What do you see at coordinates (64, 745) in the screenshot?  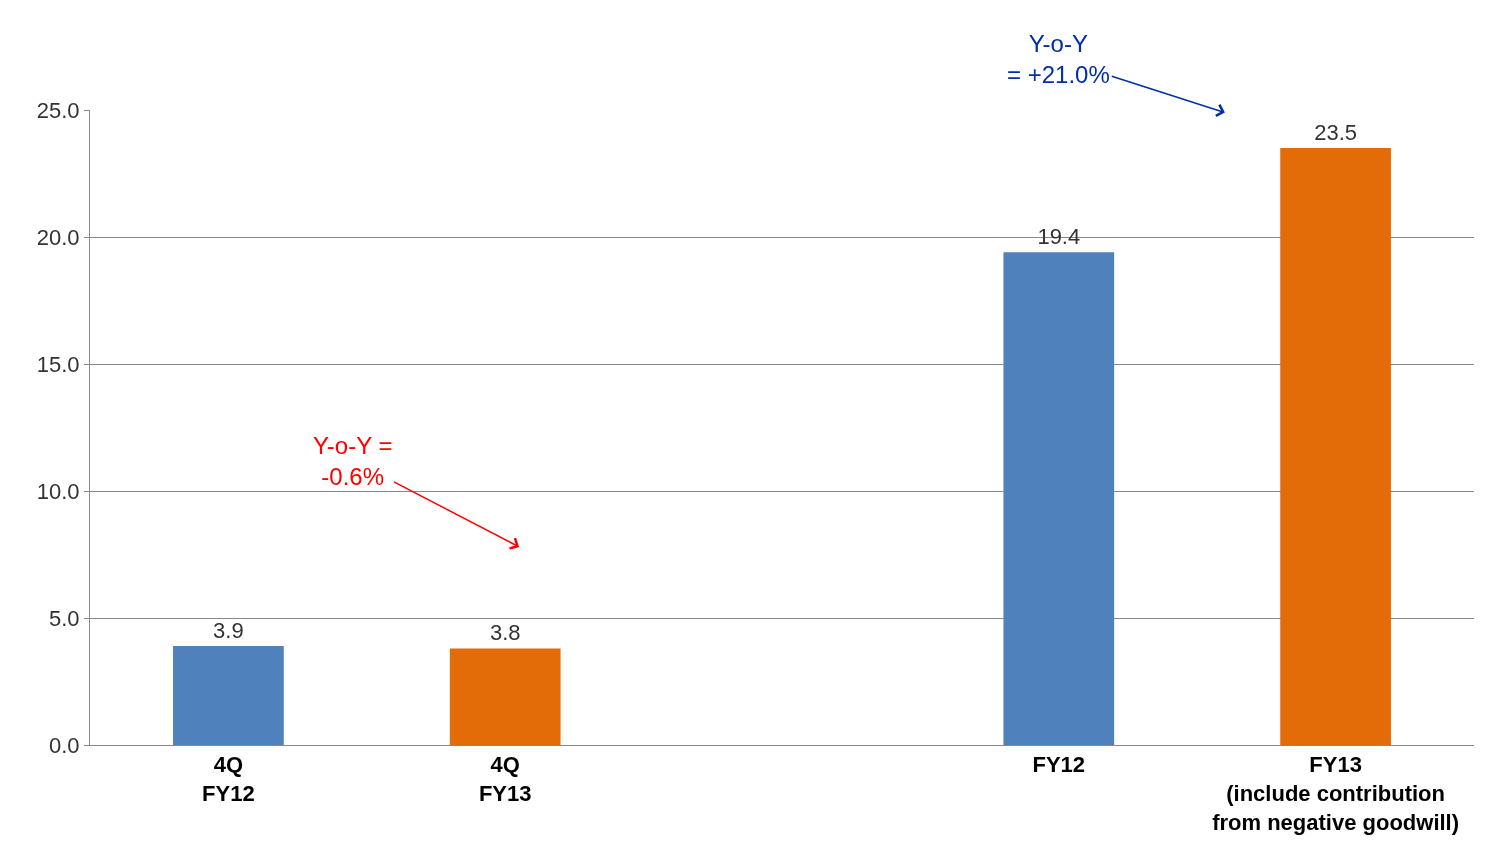 I see `y-tick-label: 0.0` at bounding box center [64, 745].